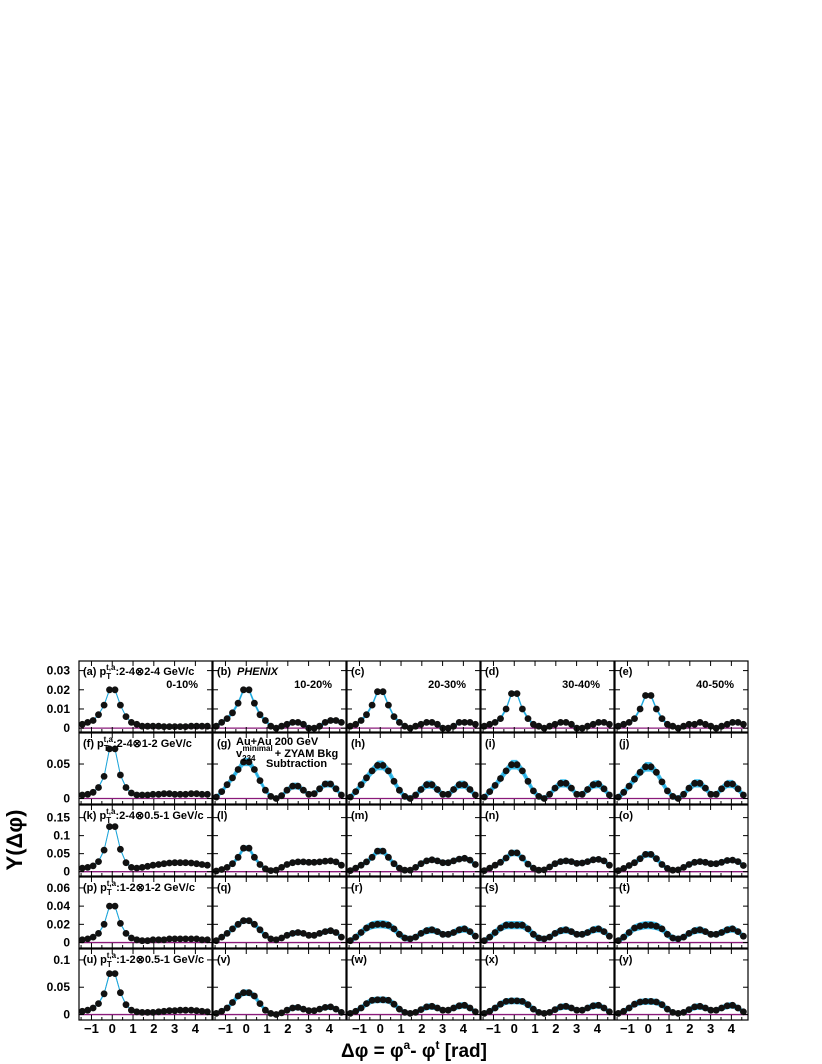 The height and width of the screenshot is (1064, 822). I want to click on panel-j: (j), so click(681, 768).